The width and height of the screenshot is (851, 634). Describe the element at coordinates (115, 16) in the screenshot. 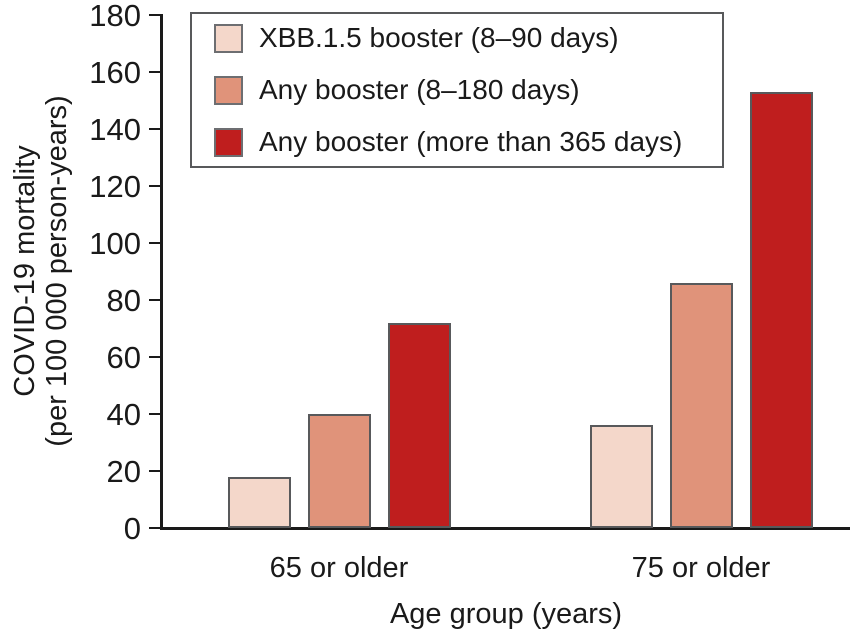

I see `y-tick-label-180: 180` at that location.